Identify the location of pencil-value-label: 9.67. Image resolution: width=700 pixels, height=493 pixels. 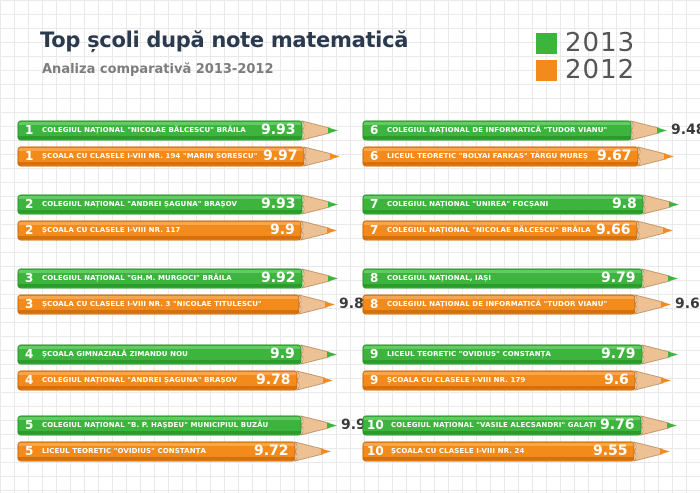
(614, 156).